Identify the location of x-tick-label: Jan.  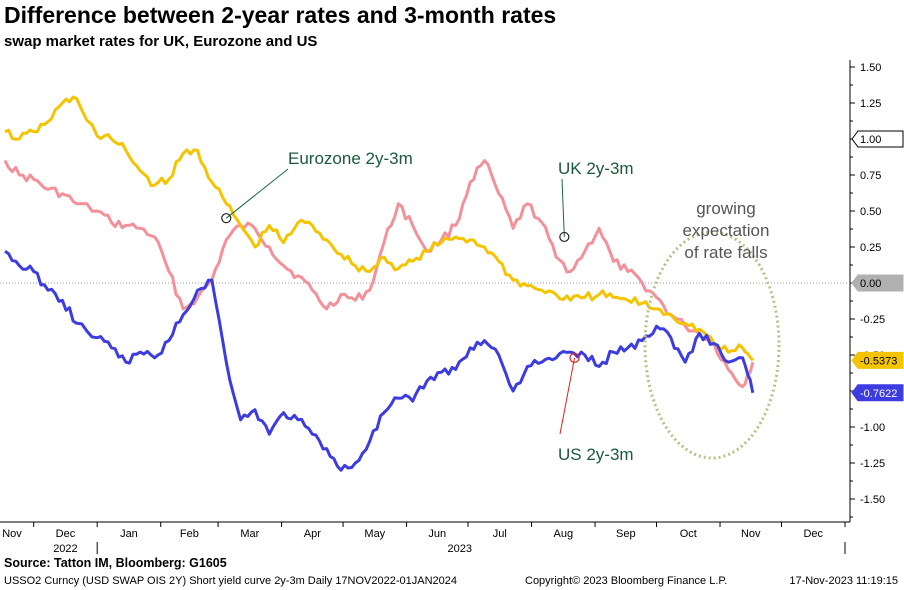
(129, 534).